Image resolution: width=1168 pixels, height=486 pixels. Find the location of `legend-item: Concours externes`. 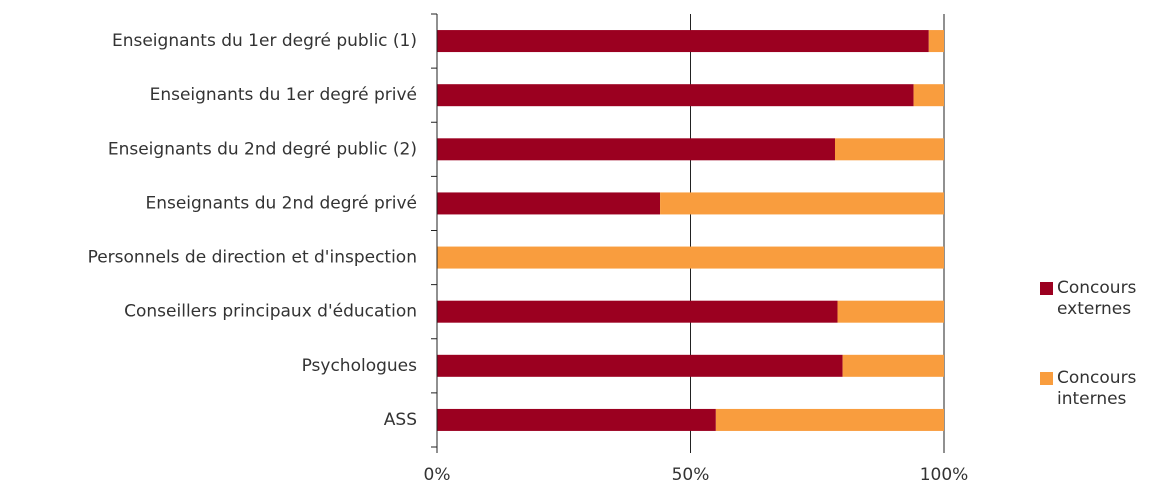

legend-item: Concours externes is located at coordinates (1098, 299).